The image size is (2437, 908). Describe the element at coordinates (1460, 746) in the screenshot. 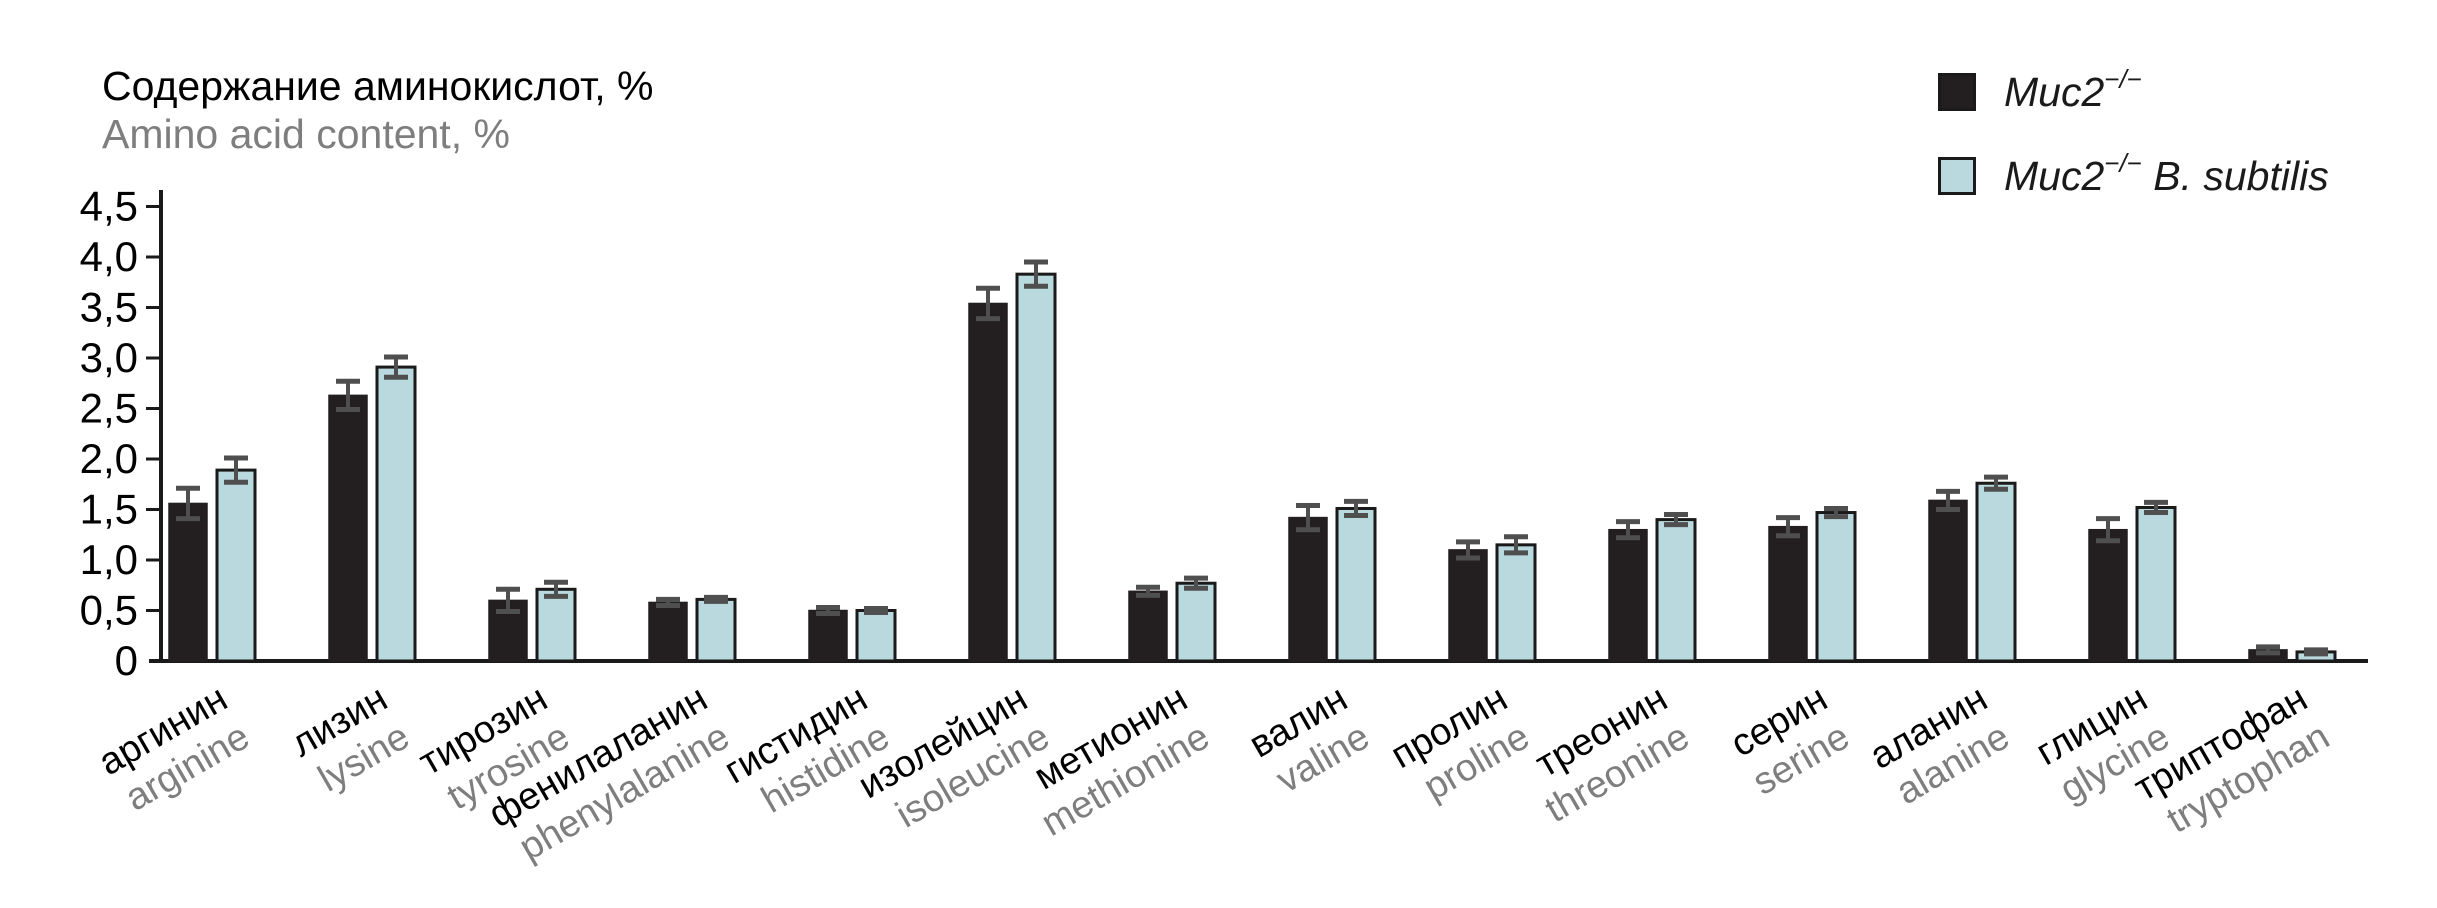

I see `x-category-label-proline: пролинproline` at that location.